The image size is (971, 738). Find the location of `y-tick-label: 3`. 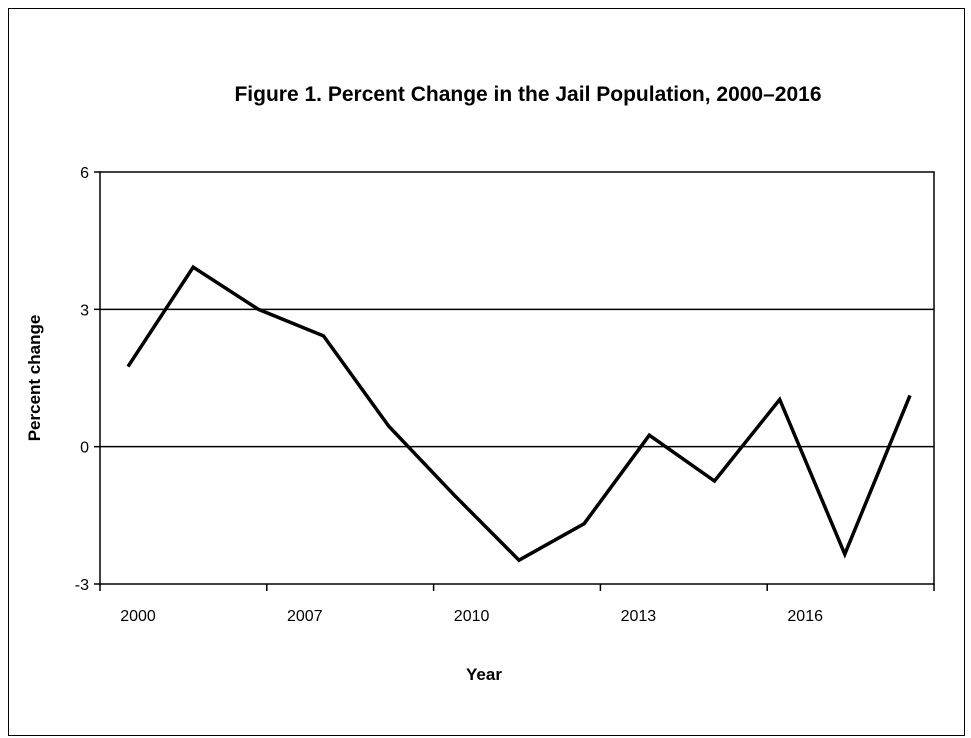

y-tick-label: 3 is located at coordinates (84, 310).